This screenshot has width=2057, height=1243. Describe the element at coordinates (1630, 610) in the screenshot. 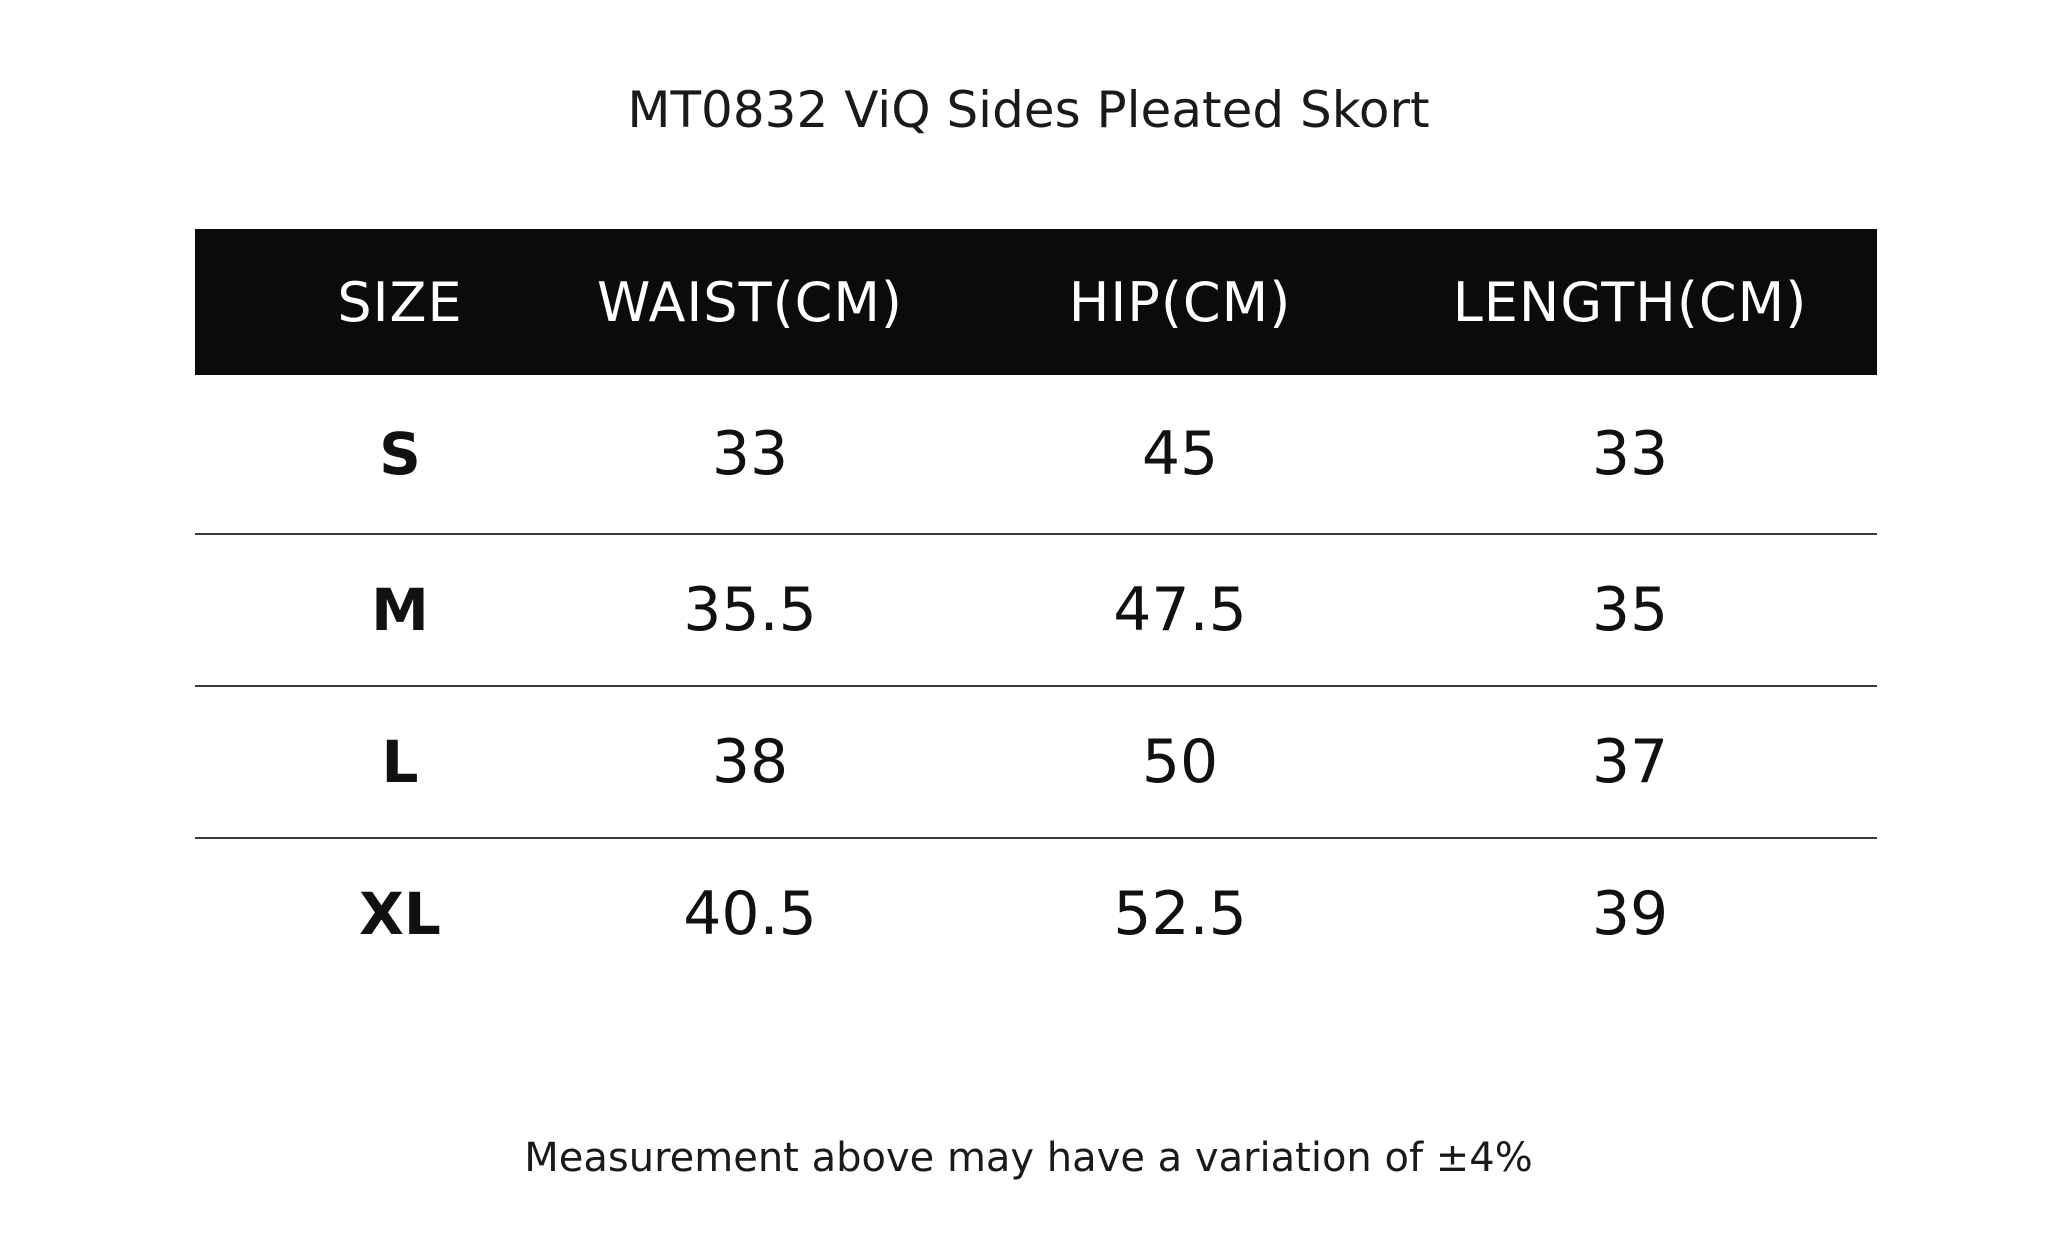

I see `length-cell: 35` at that location.